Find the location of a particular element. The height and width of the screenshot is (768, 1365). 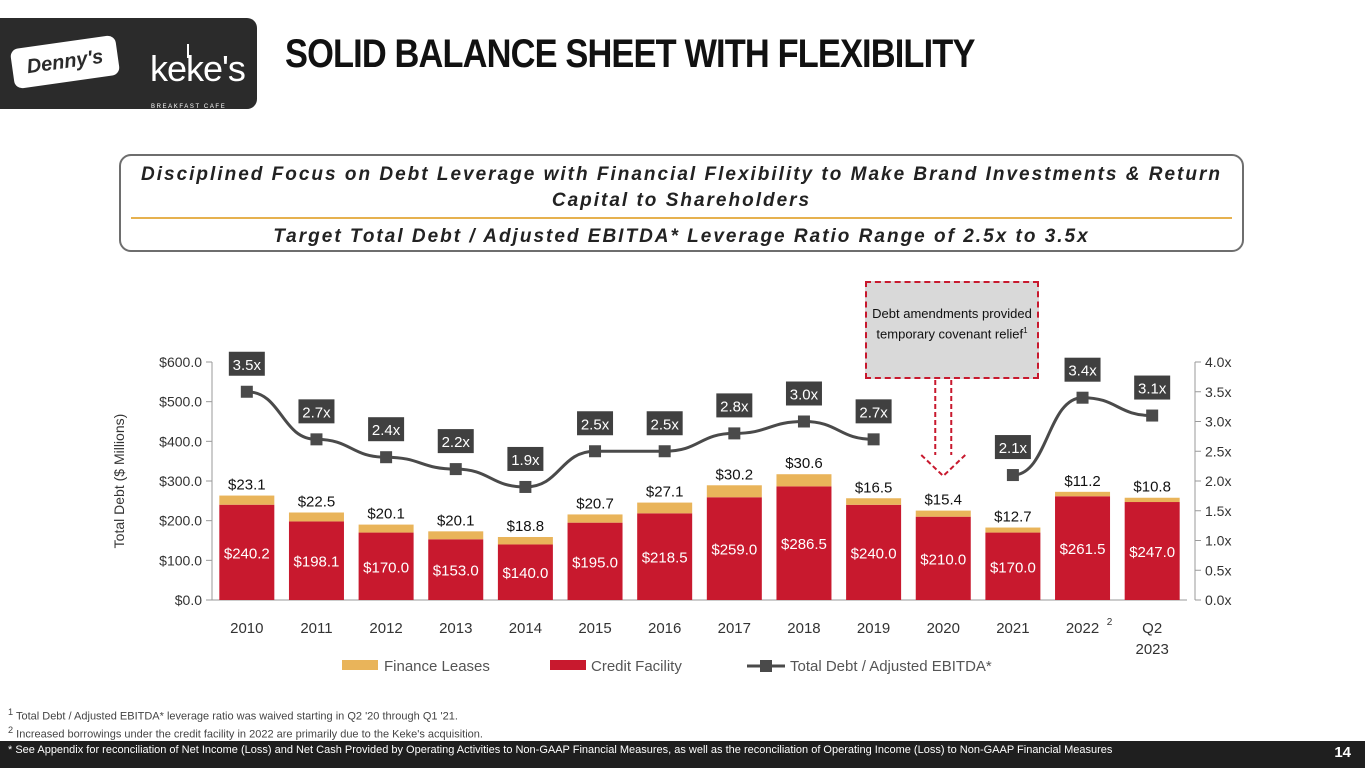

finance-leases-value-label: $20.7 is located at coordinates (595, 503).